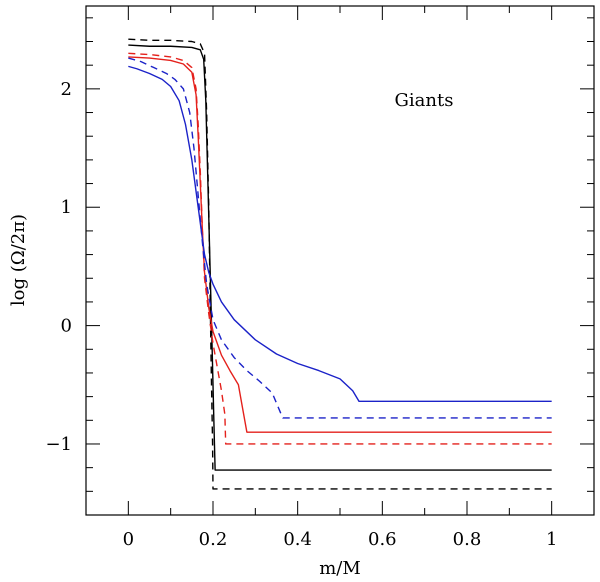 The image size is (600, 582). What do you see at coordinates (213, 539) in the screenshot?
I see `x-tick-label: 0.2` at bounding box center [213, 539].